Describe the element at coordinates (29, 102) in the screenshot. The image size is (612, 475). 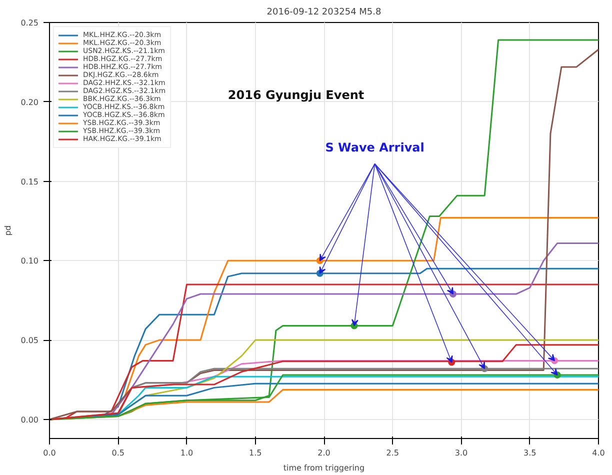
I see `y-tick-label: 0.20` at that location.